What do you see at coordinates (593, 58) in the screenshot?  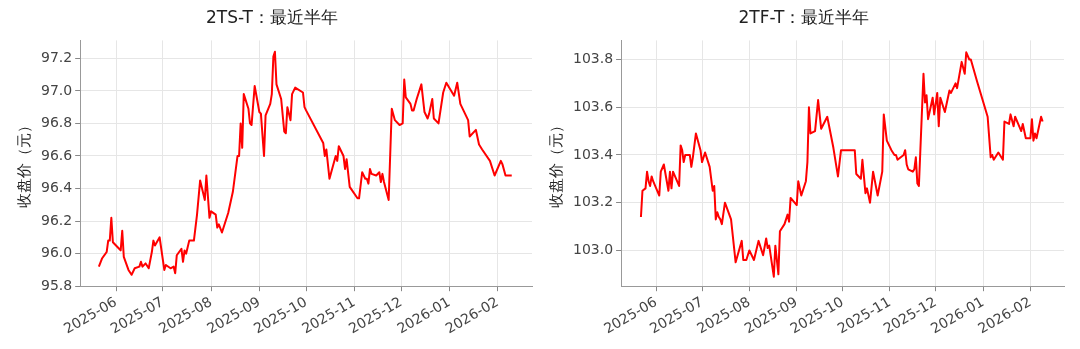 I see `y-tick-label: 103.8` at bounding box center [593, 58].